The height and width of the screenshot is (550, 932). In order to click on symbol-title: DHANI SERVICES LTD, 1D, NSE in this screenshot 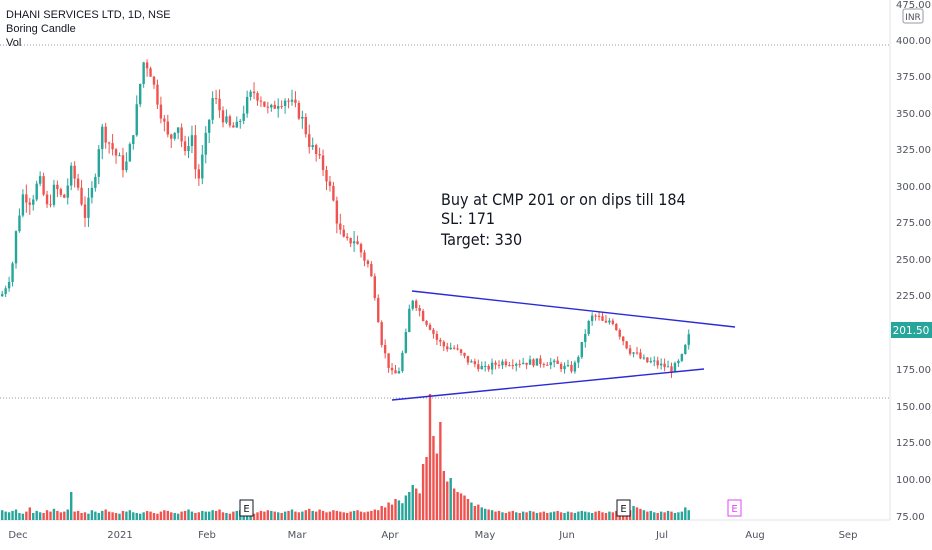, I will do `click(88, 15)`.